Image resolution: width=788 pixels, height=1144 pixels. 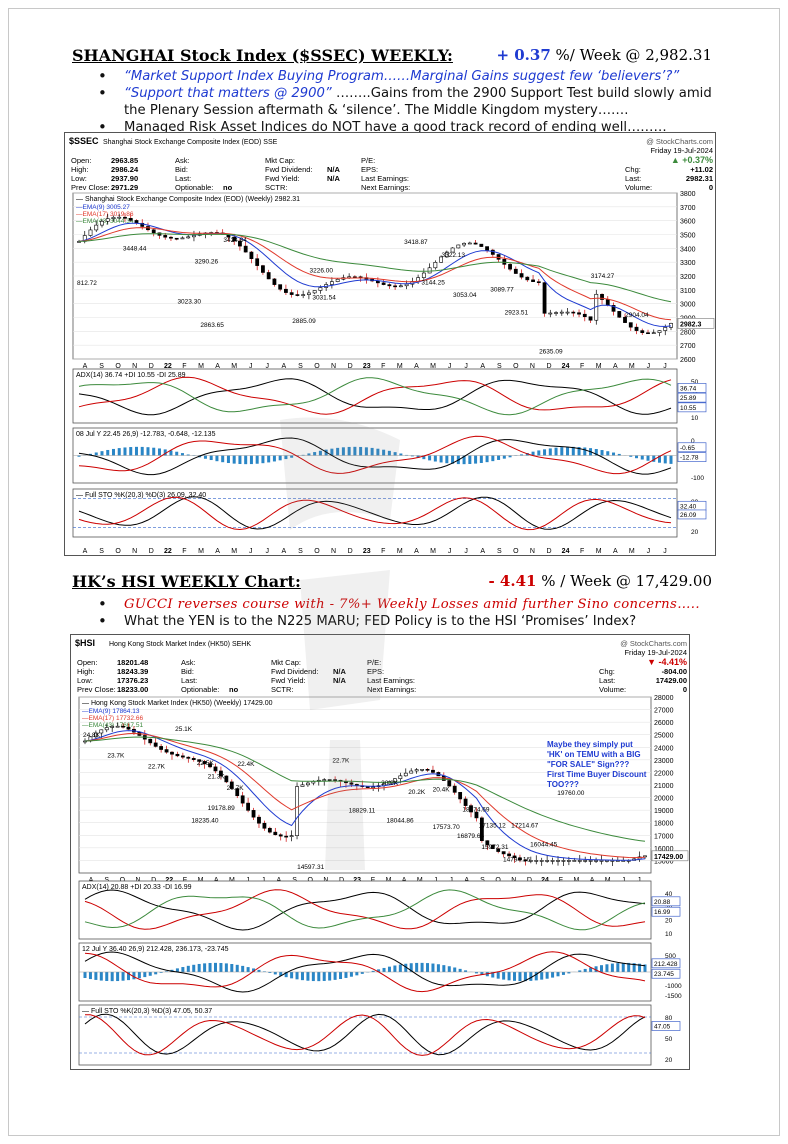 What do you see at coordinates (84, 141) in the screenshot?
I see `chart-symbol: $SSEC` at bounding box center [84, 141].